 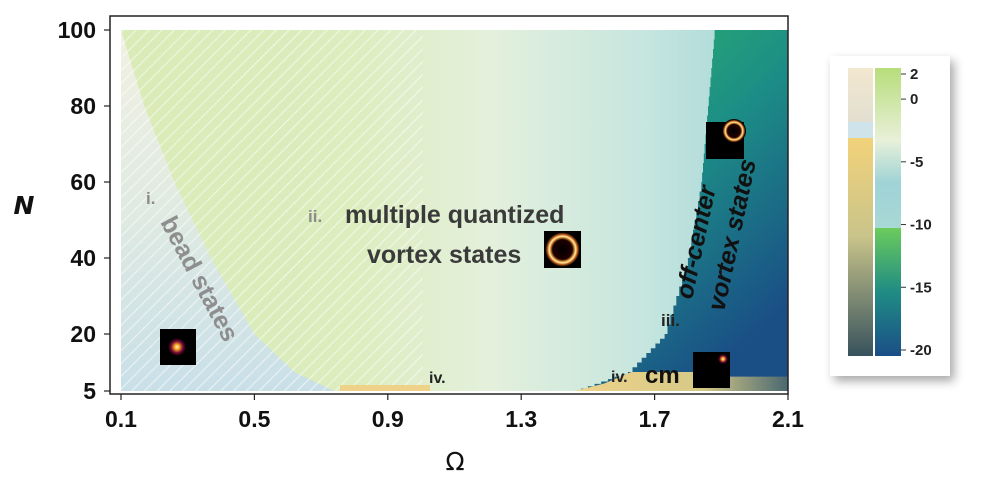 What do you see at coordinates (888, 148) in the screenshot?
I see `colorbar-strip-c` at bounding box center [888, 148].